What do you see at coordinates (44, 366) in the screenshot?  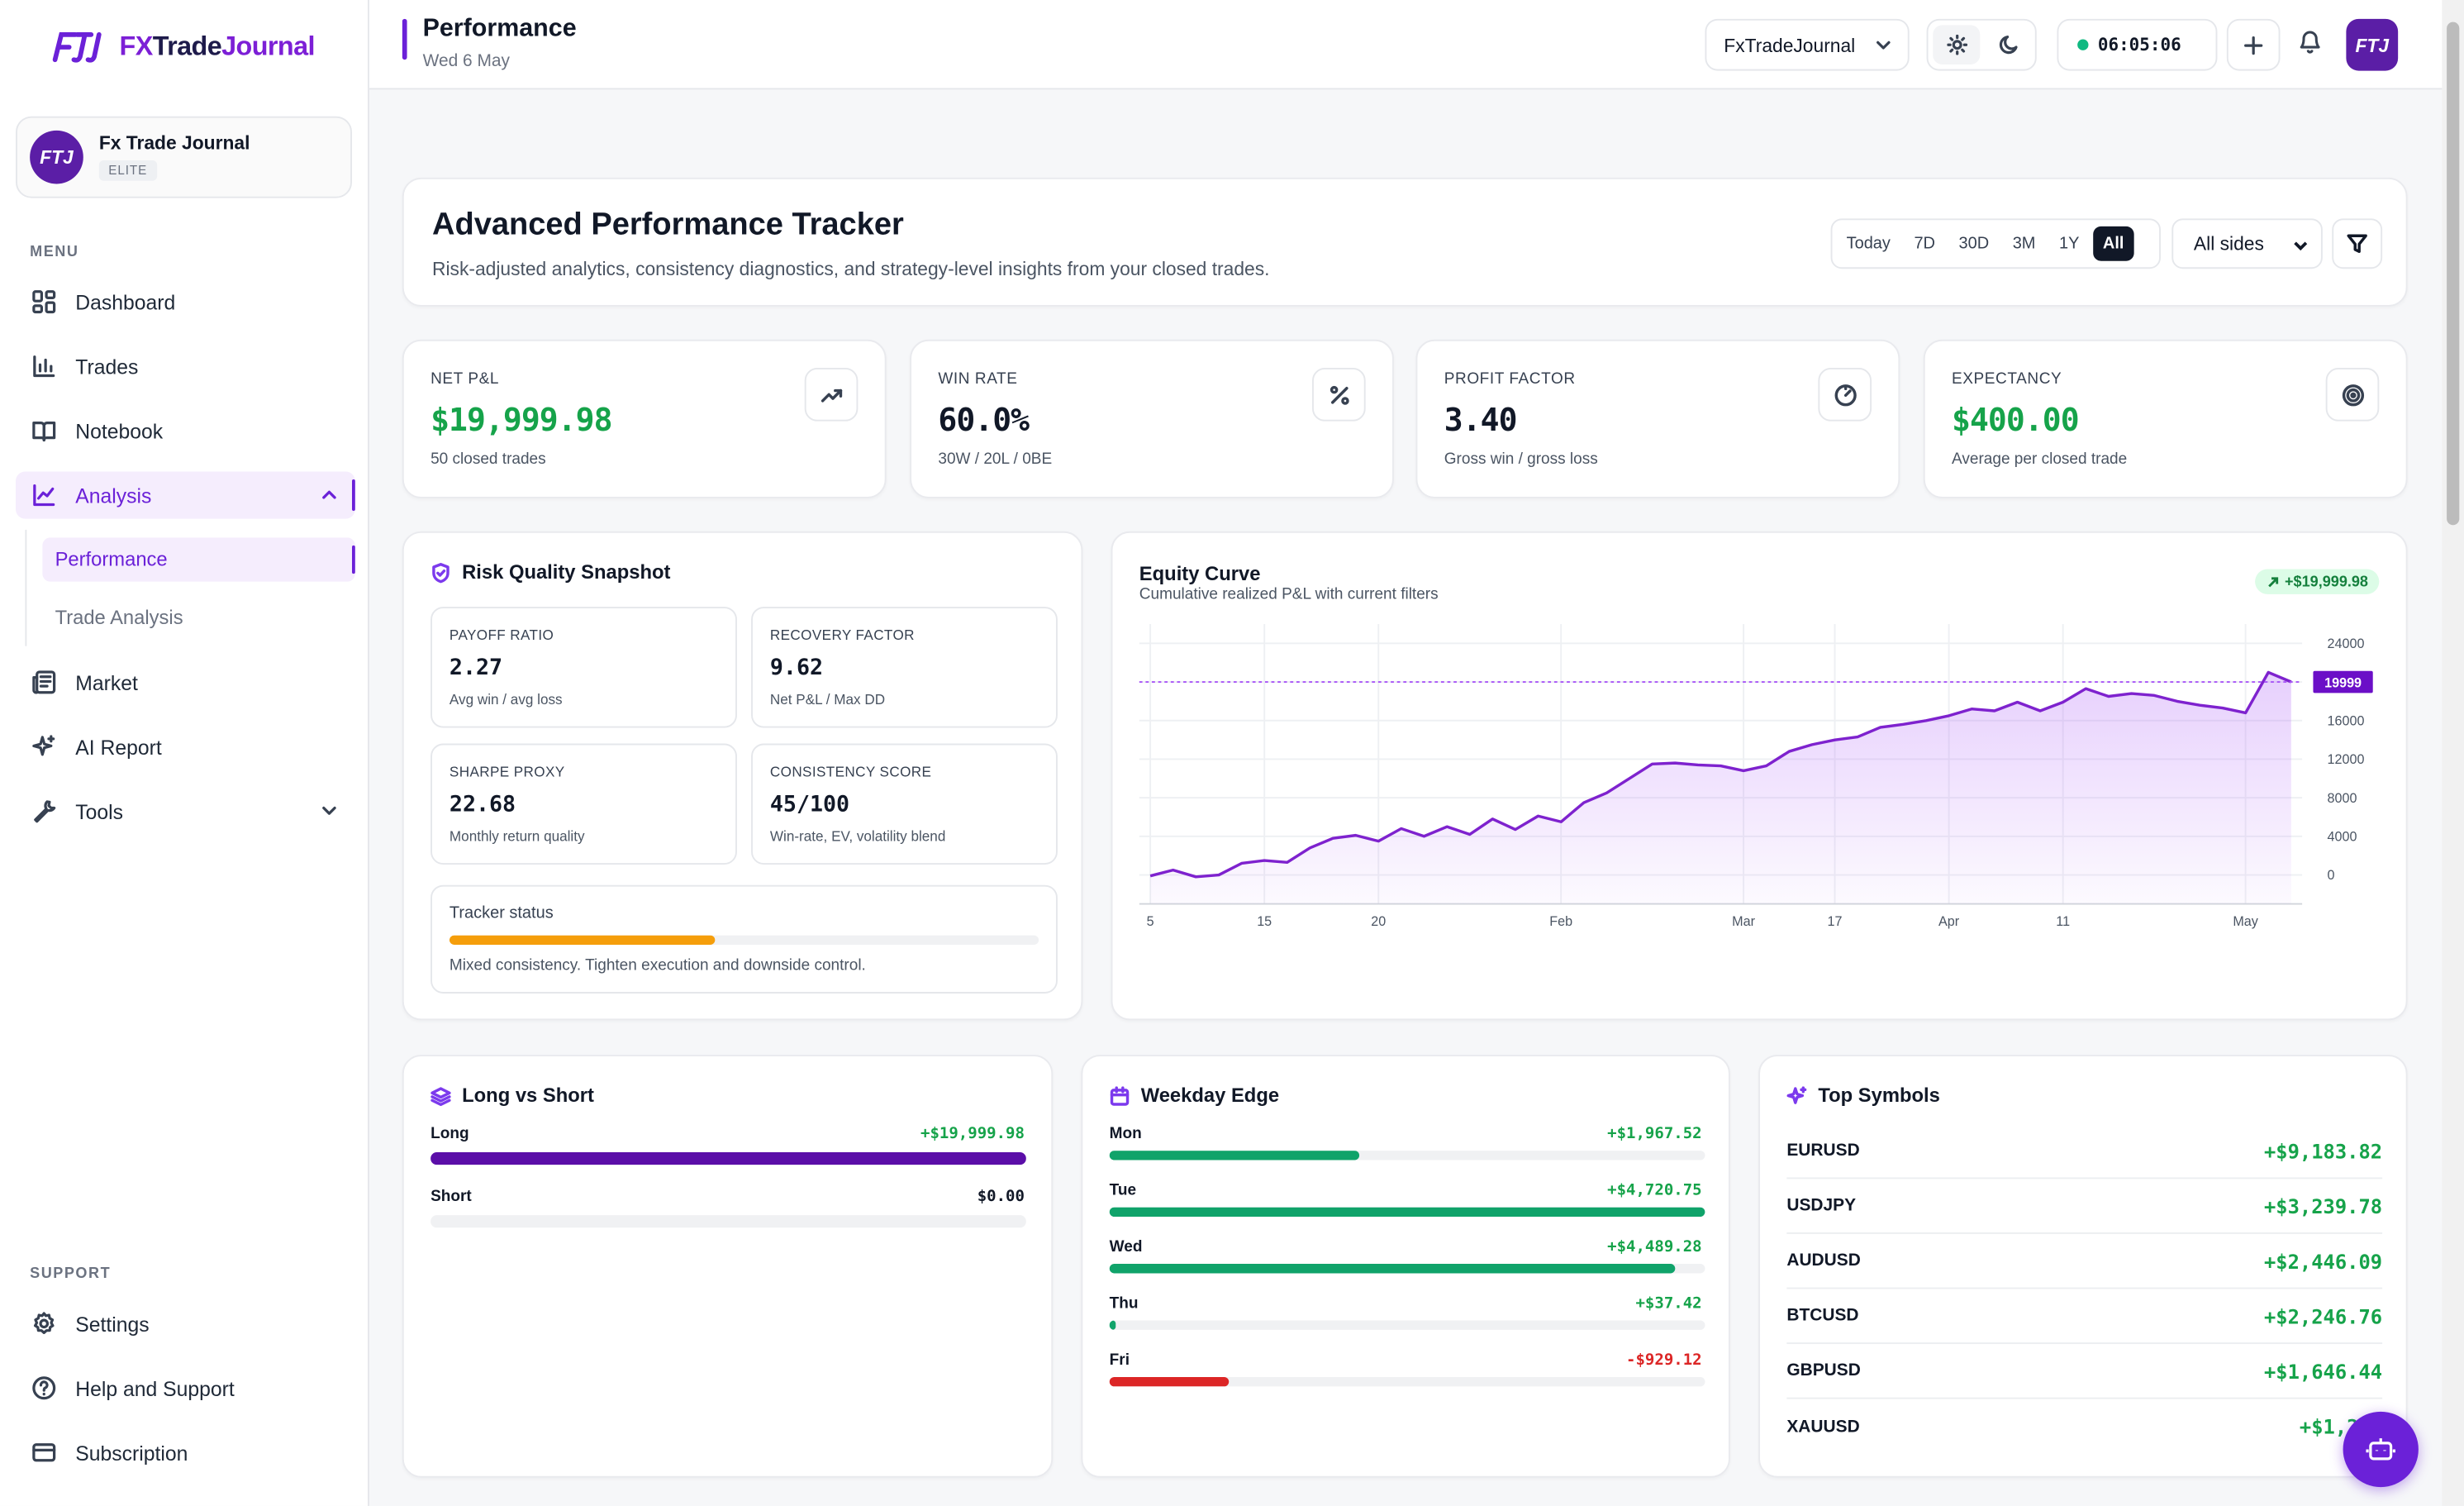 I see `bar-chart-icon` at bounding box center [44, 366].